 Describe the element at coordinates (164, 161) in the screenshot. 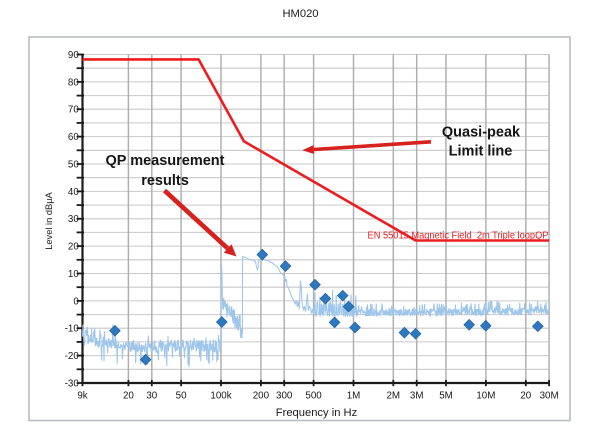

I see `svg-text: QP measurement` at that location.